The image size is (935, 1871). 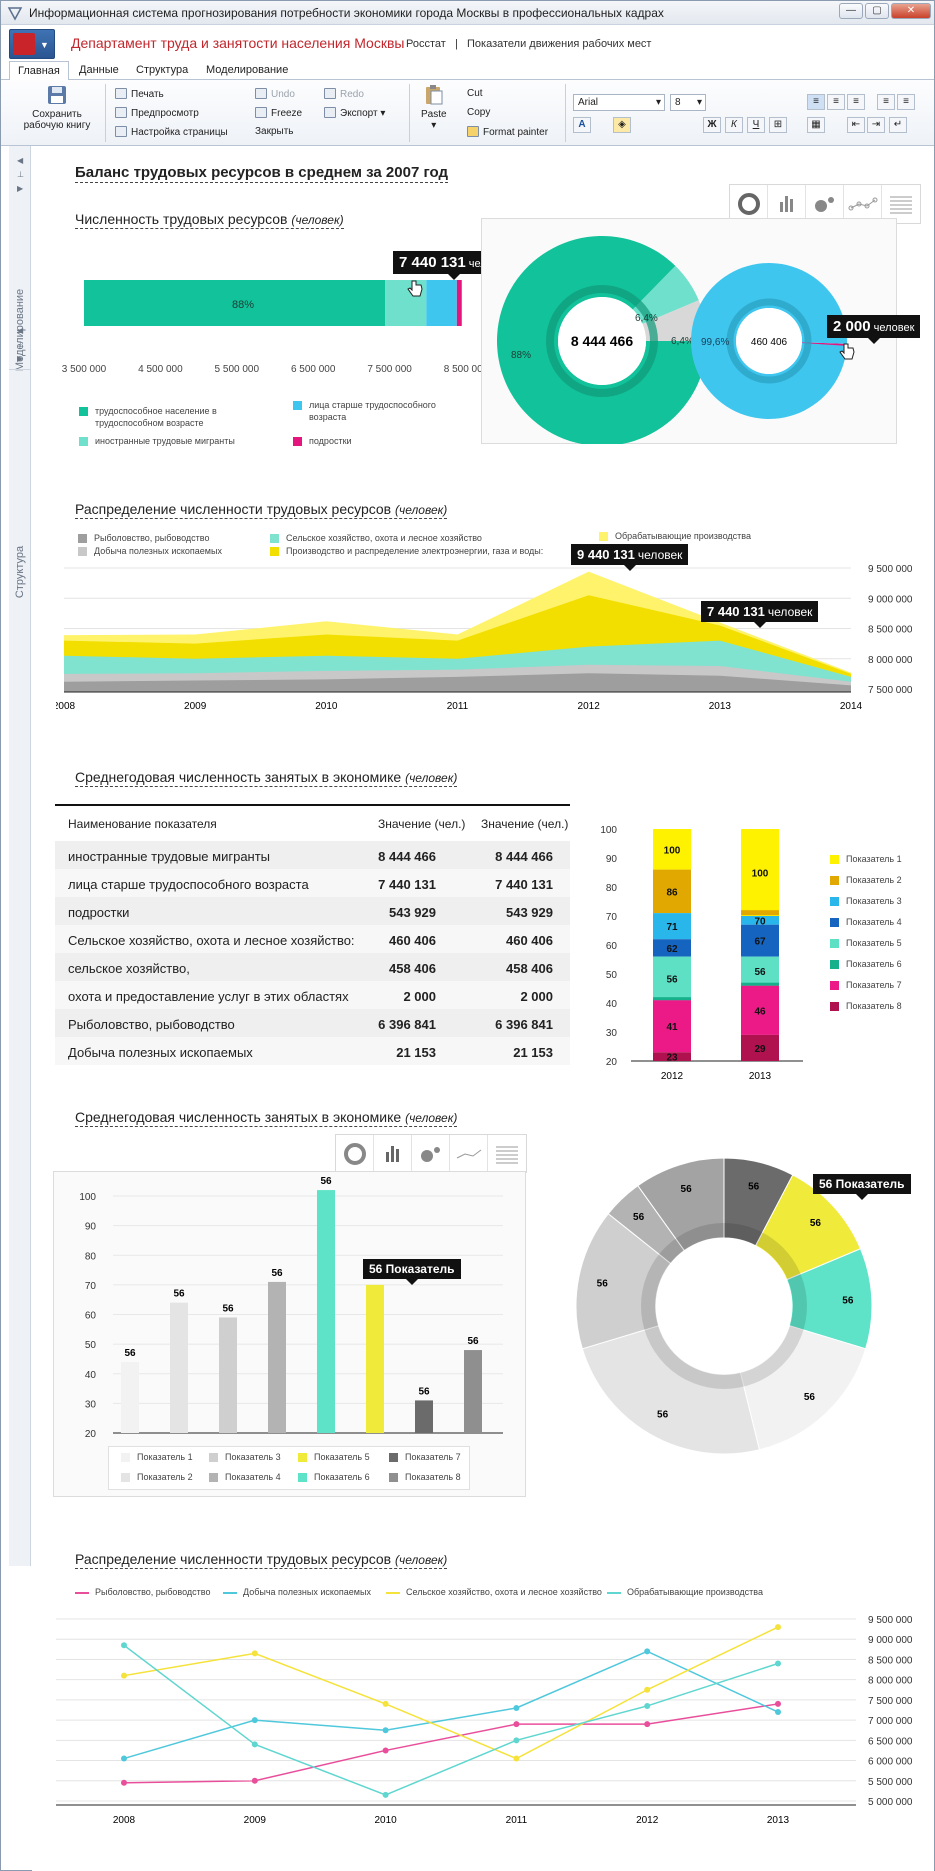 What do you see at coordinates (756, 125) in the screenshot?
I see `underline-button: Ч` at bounding box center [756, 125].